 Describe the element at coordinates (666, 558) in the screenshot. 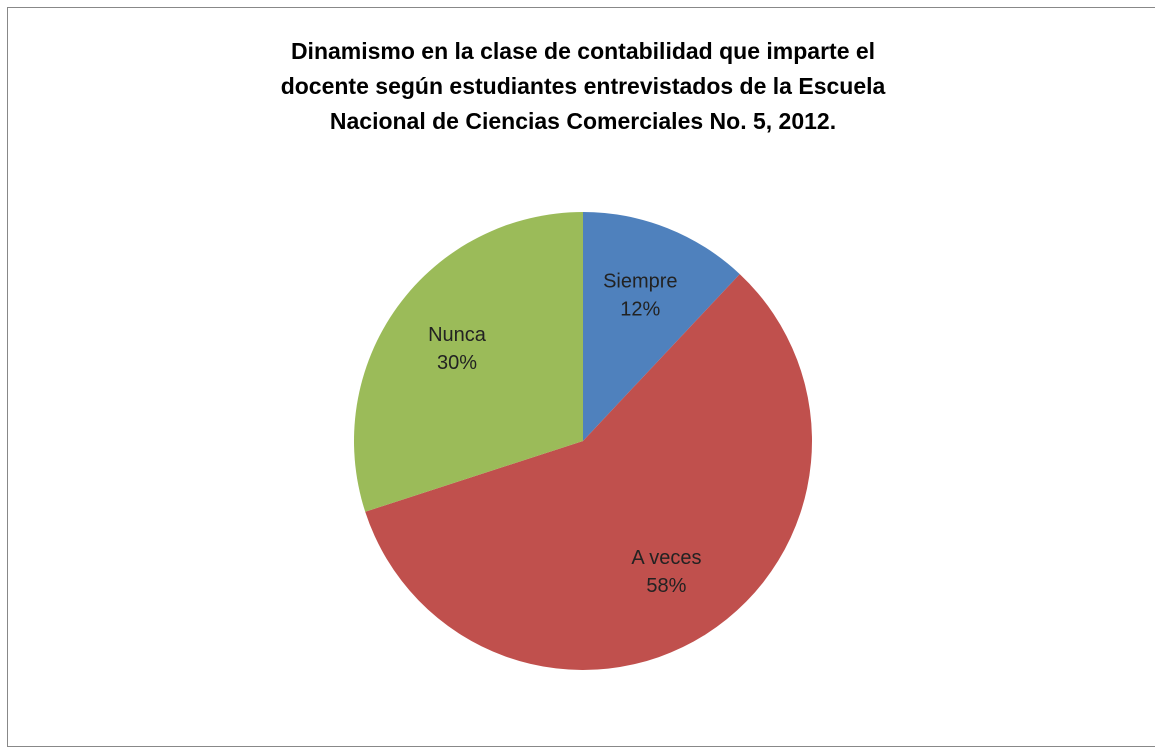

I see `slice-category-label: A veces` at that location.